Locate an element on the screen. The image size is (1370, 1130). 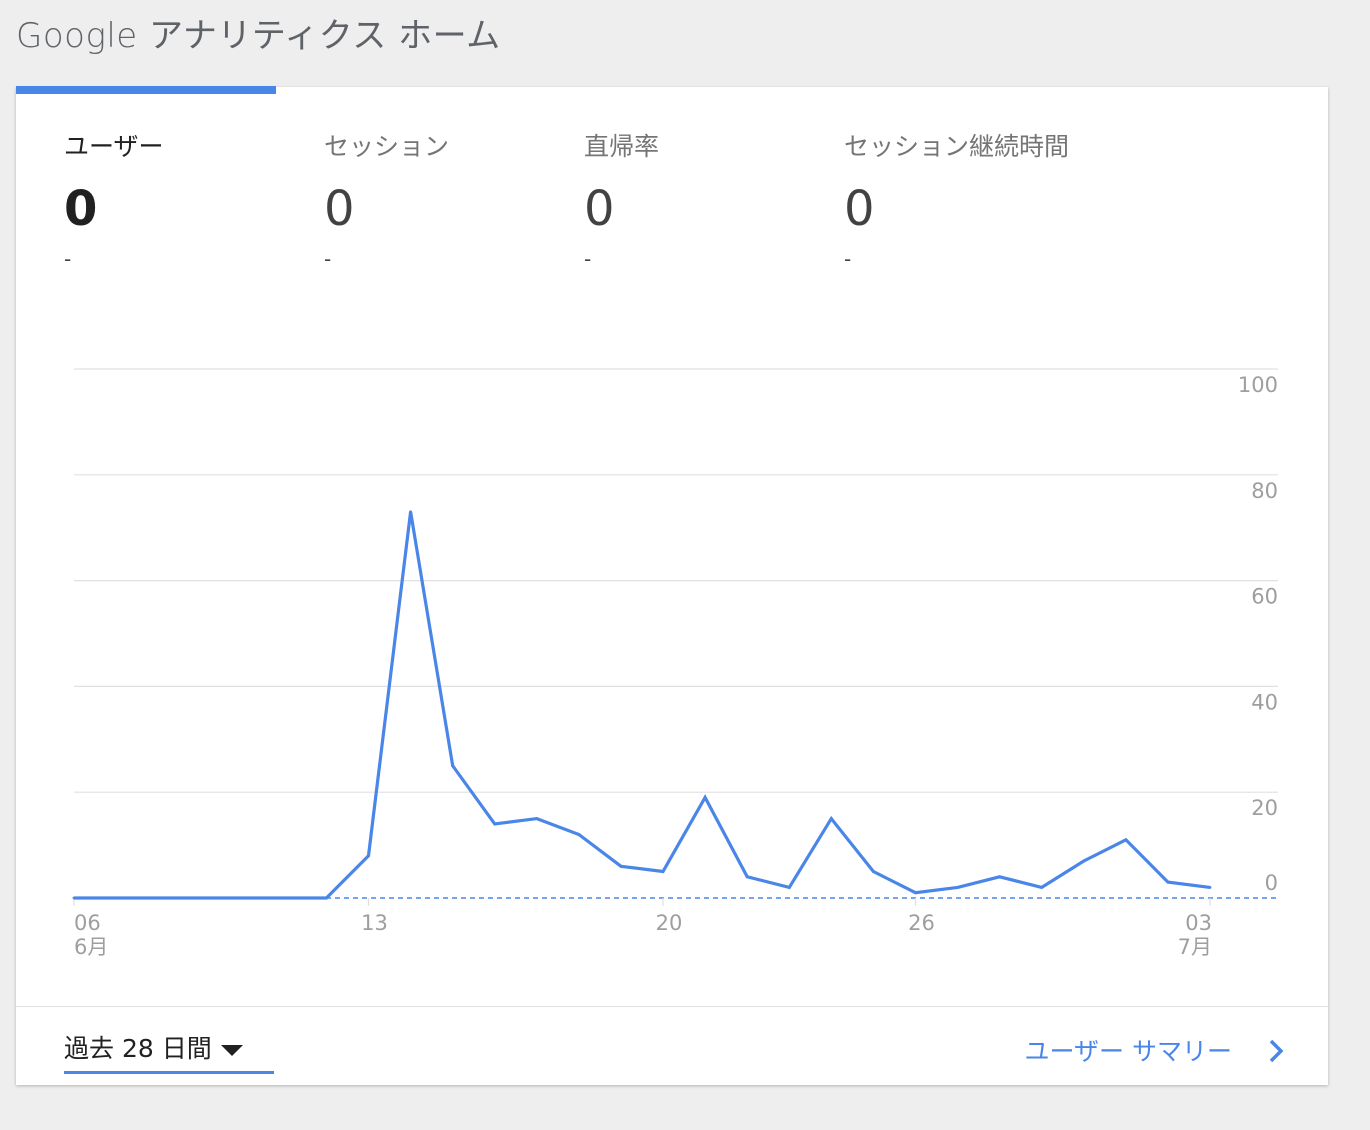
x-tick-sublabel: 7月 is located at coordinates (1195, 947).